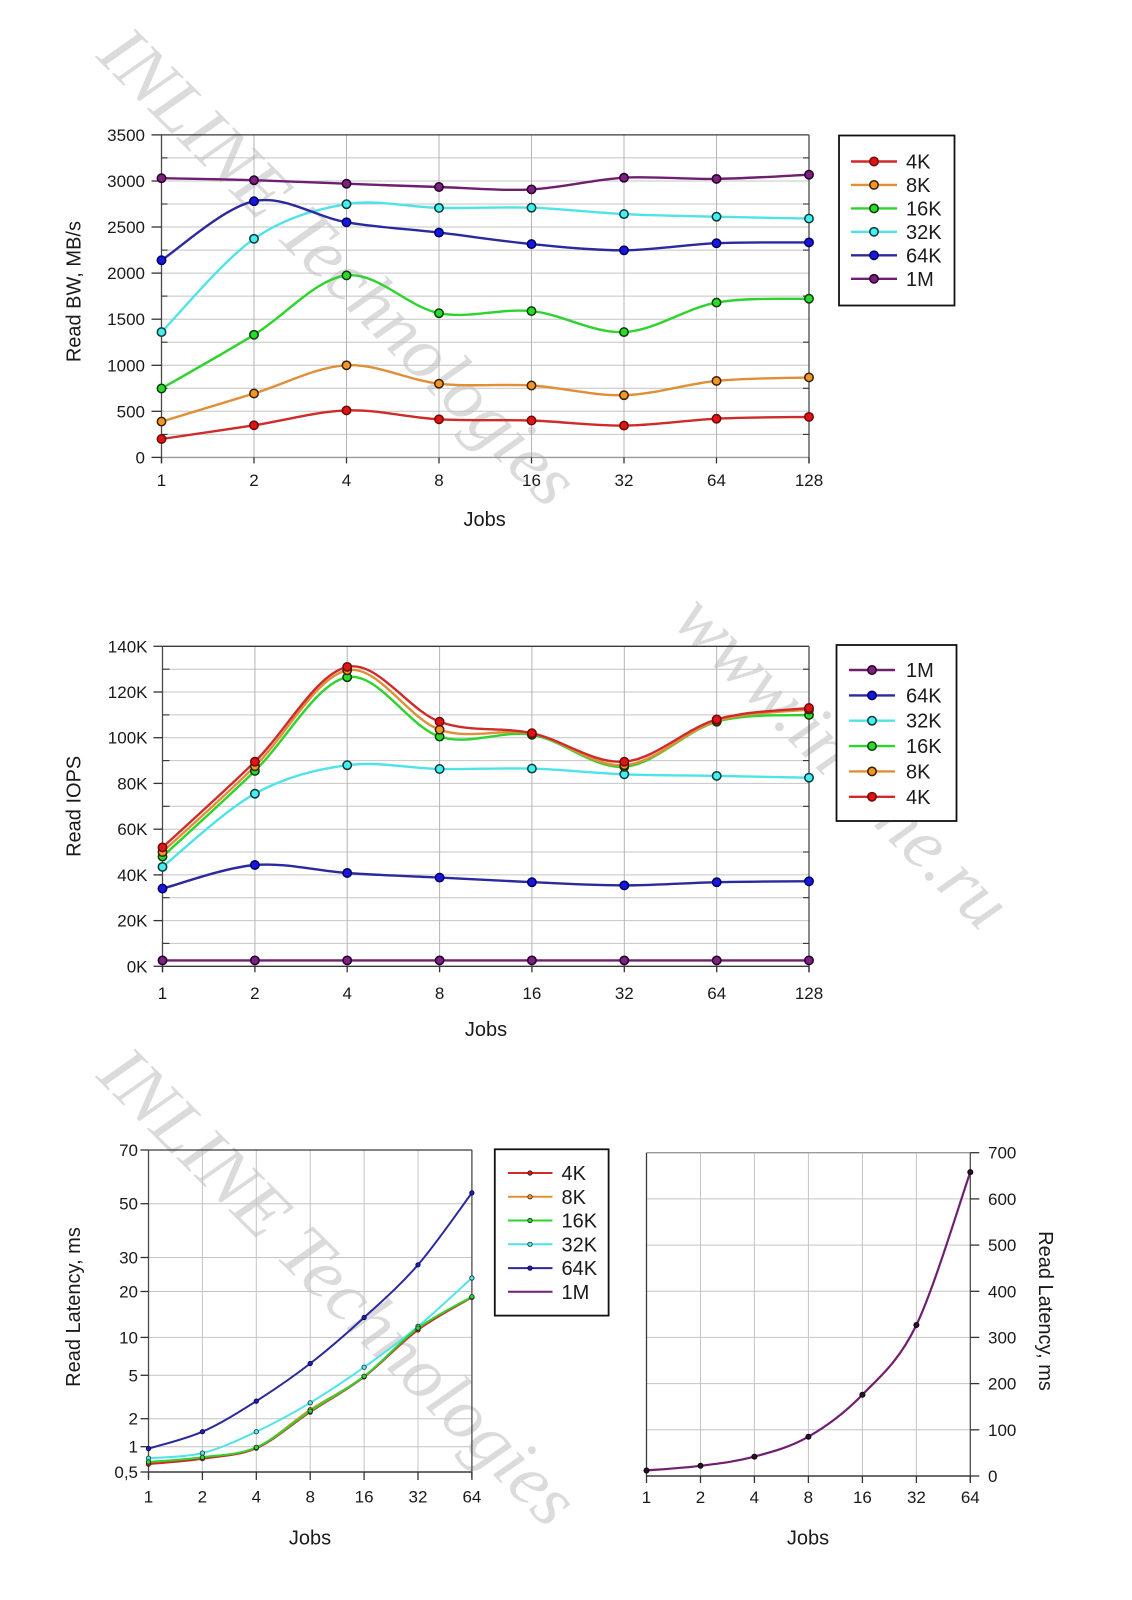 Image resolution: width=1132 pixels, height=1600 pixels. I want to click on svg-text: Read IOPS, so click(75, 806).